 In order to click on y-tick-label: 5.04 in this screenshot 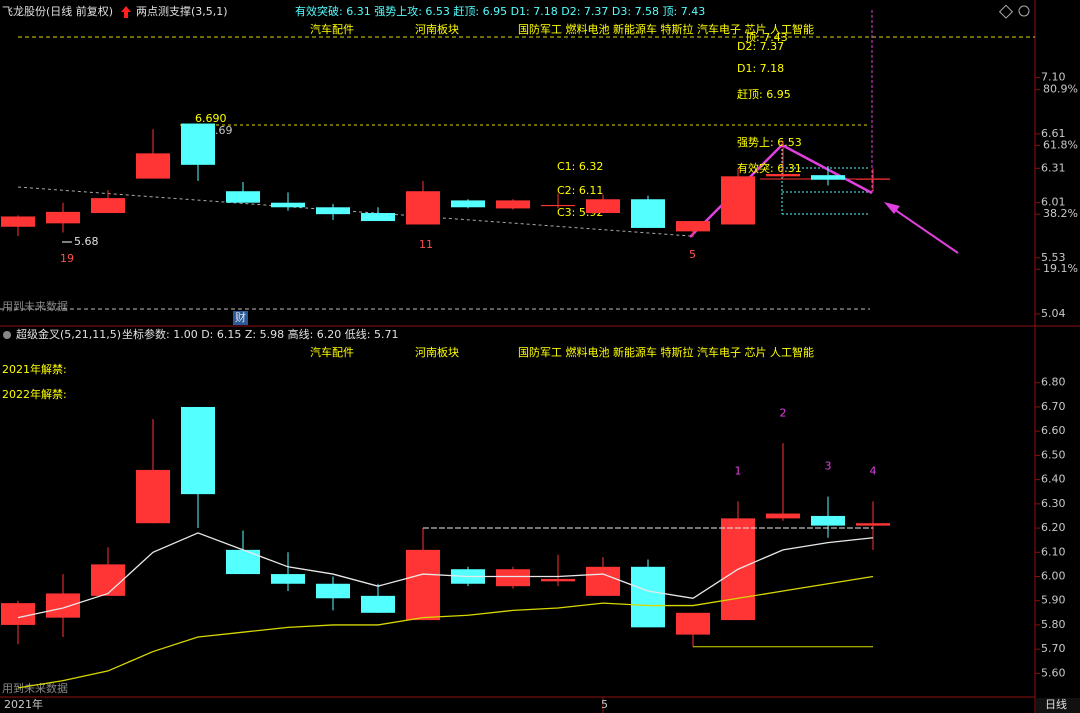, I will do `click(1053, 313)`.